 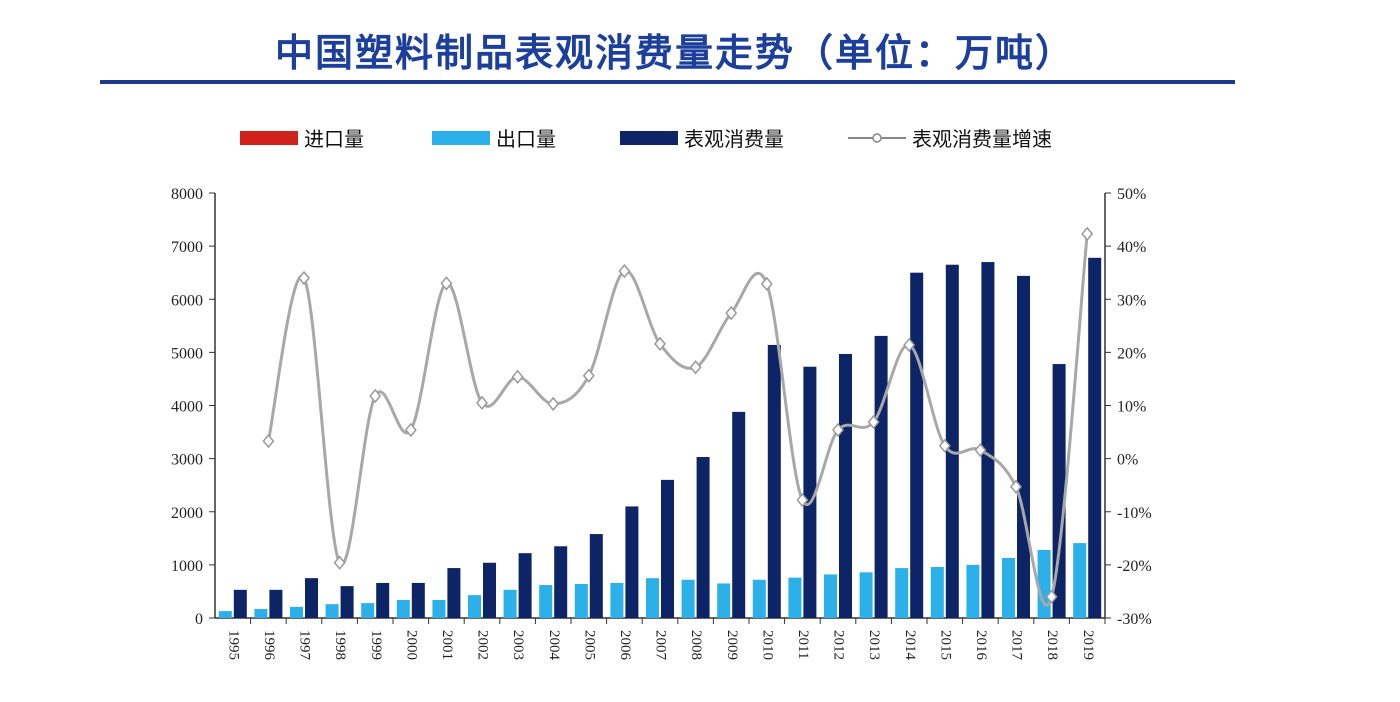 I want to click on x-tick-label: 1999, so click(x=376, y=645).